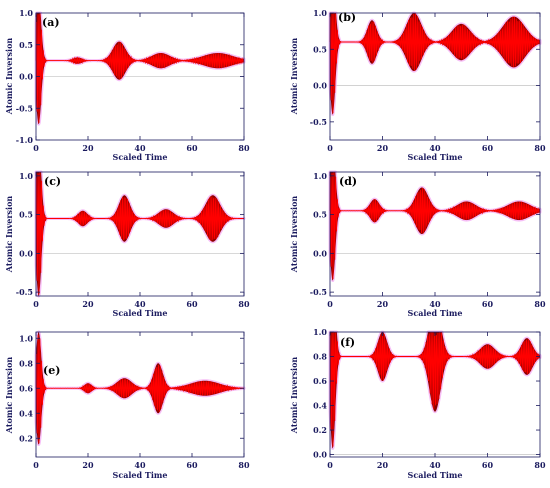 The width and height of the screenshot is (550, 488). What do you see at coordinates (348, 181) in the screenshot?
I see `panel-label: (d)` at bounding box center [348, 181].